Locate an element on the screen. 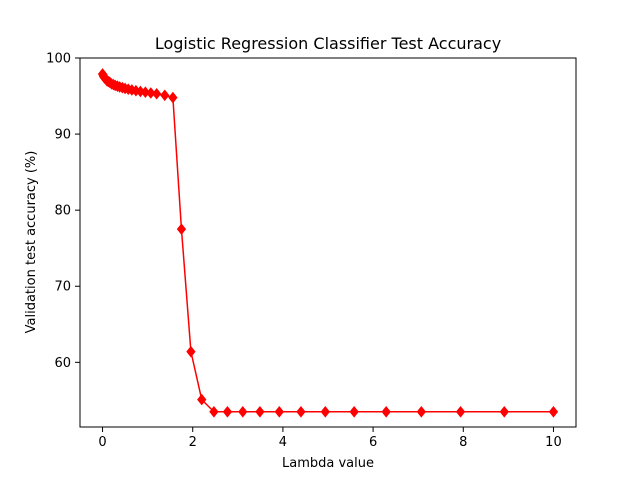 This screenshot has height=480, width=640. x-tick-label: 6 is located at coordinates (373, 442).